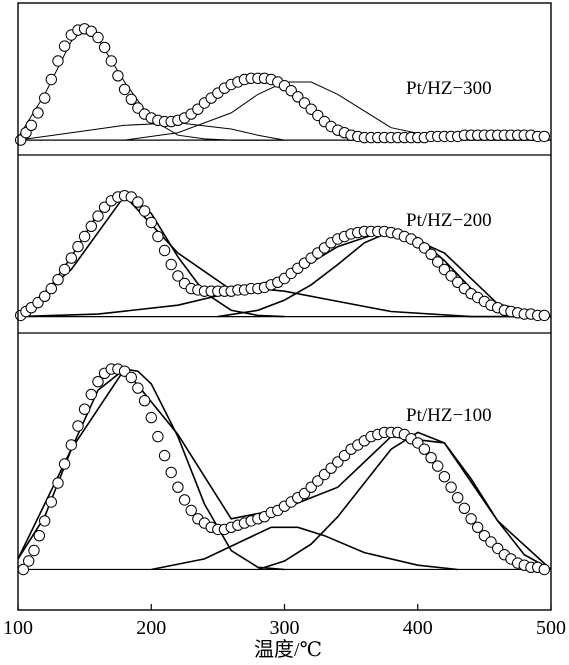  I want to click on x-tick-label: 400, so click(418, 628).